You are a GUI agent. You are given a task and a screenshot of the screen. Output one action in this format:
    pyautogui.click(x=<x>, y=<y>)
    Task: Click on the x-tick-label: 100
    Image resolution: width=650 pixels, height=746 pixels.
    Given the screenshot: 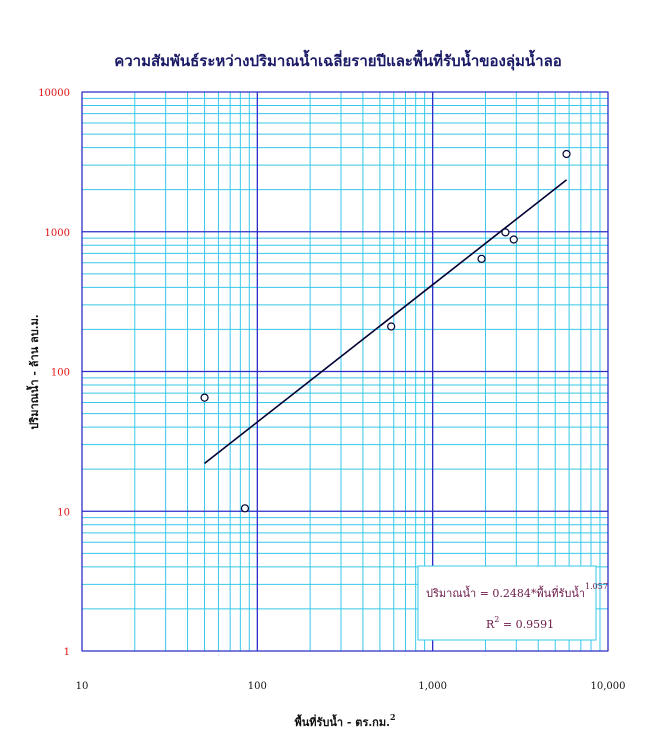 What is the action you would take?
    pyautogui.click(x=257, y=686)
    